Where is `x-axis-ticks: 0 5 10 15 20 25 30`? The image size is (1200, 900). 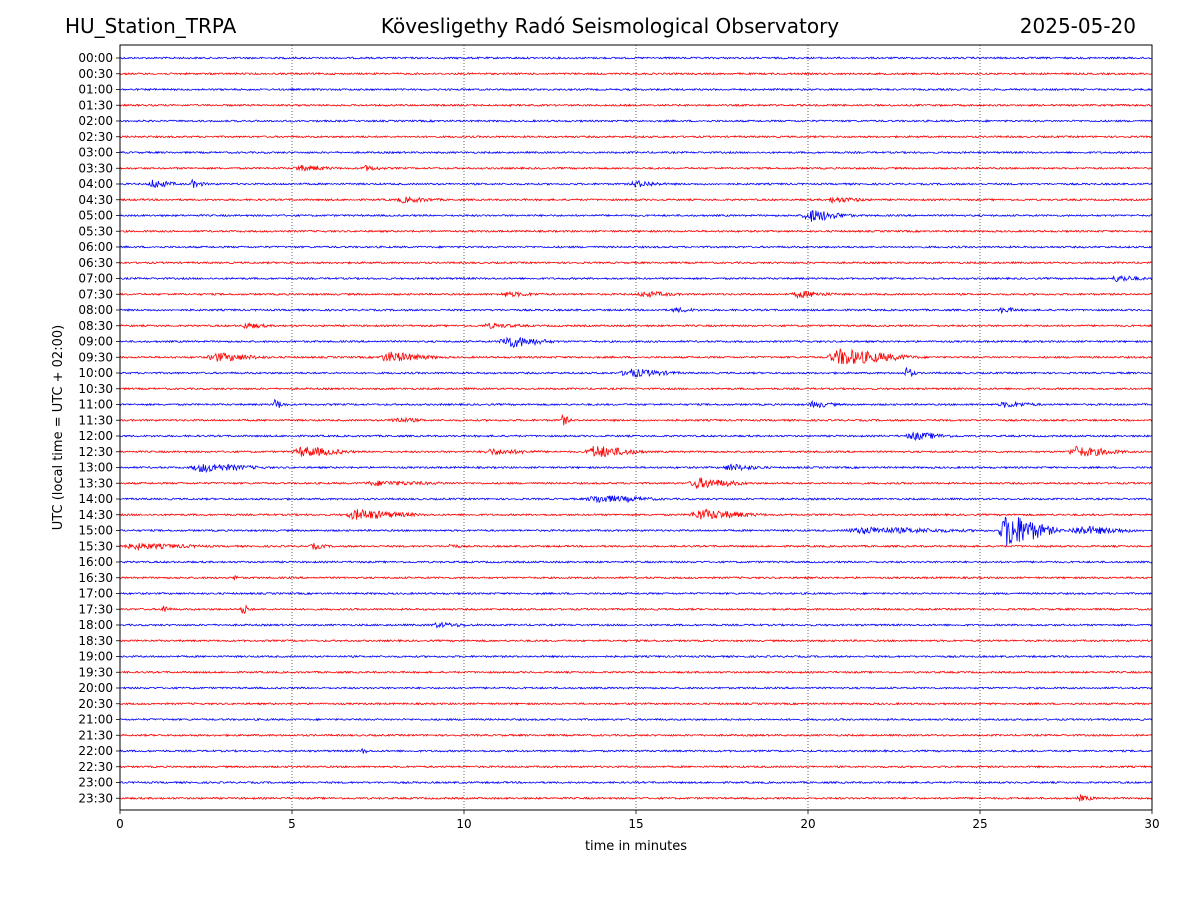 x-axis-ticks: 0 5 10 15 20 25 30 is located at coordinates (638, 820).